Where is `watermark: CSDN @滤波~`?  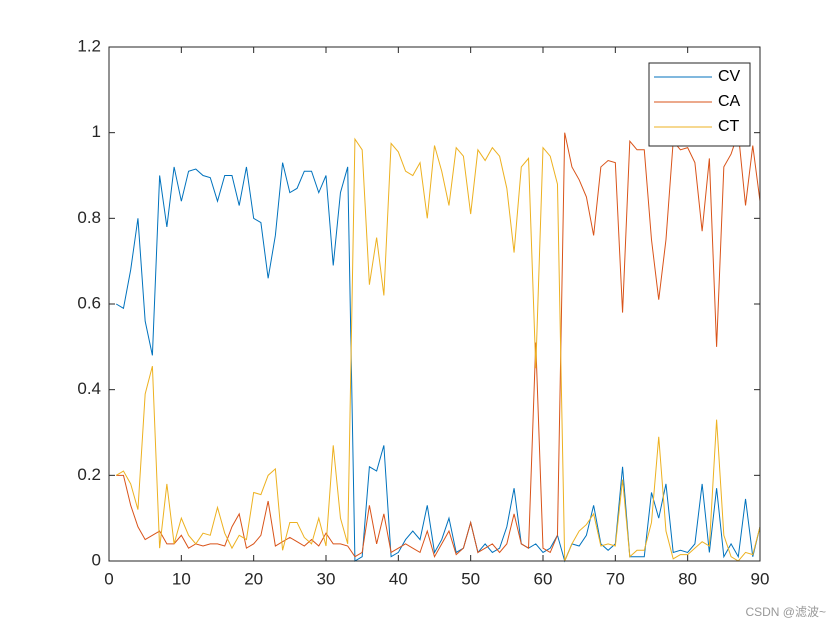 watermark: CSDN @滤波~ is located at coordinates (785, 612).